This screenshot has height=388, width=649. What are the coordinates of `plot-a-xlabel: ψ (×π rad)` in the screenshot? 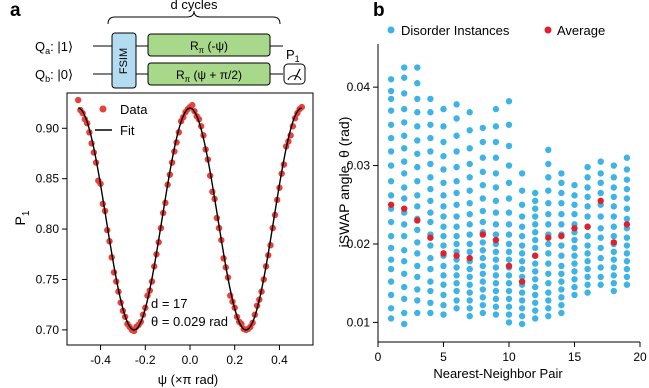 It's located at (188, 379).